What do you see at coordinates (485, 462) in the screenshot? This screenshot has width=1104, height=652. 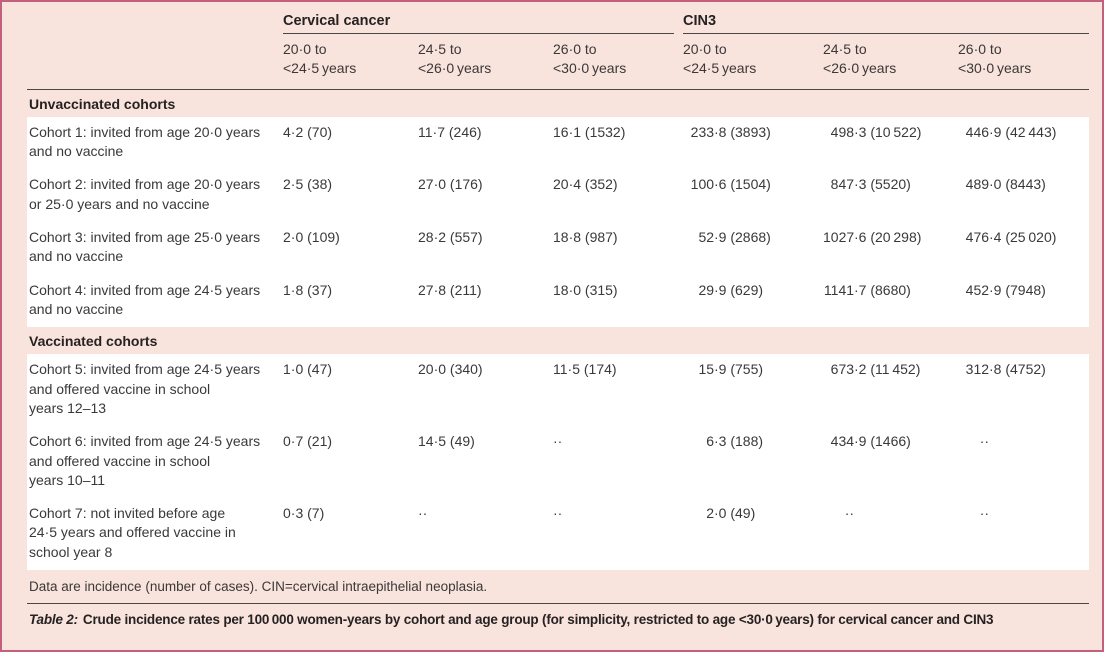 I see `value-cell: 14·5 (49)` at bounding box center [485, 462].